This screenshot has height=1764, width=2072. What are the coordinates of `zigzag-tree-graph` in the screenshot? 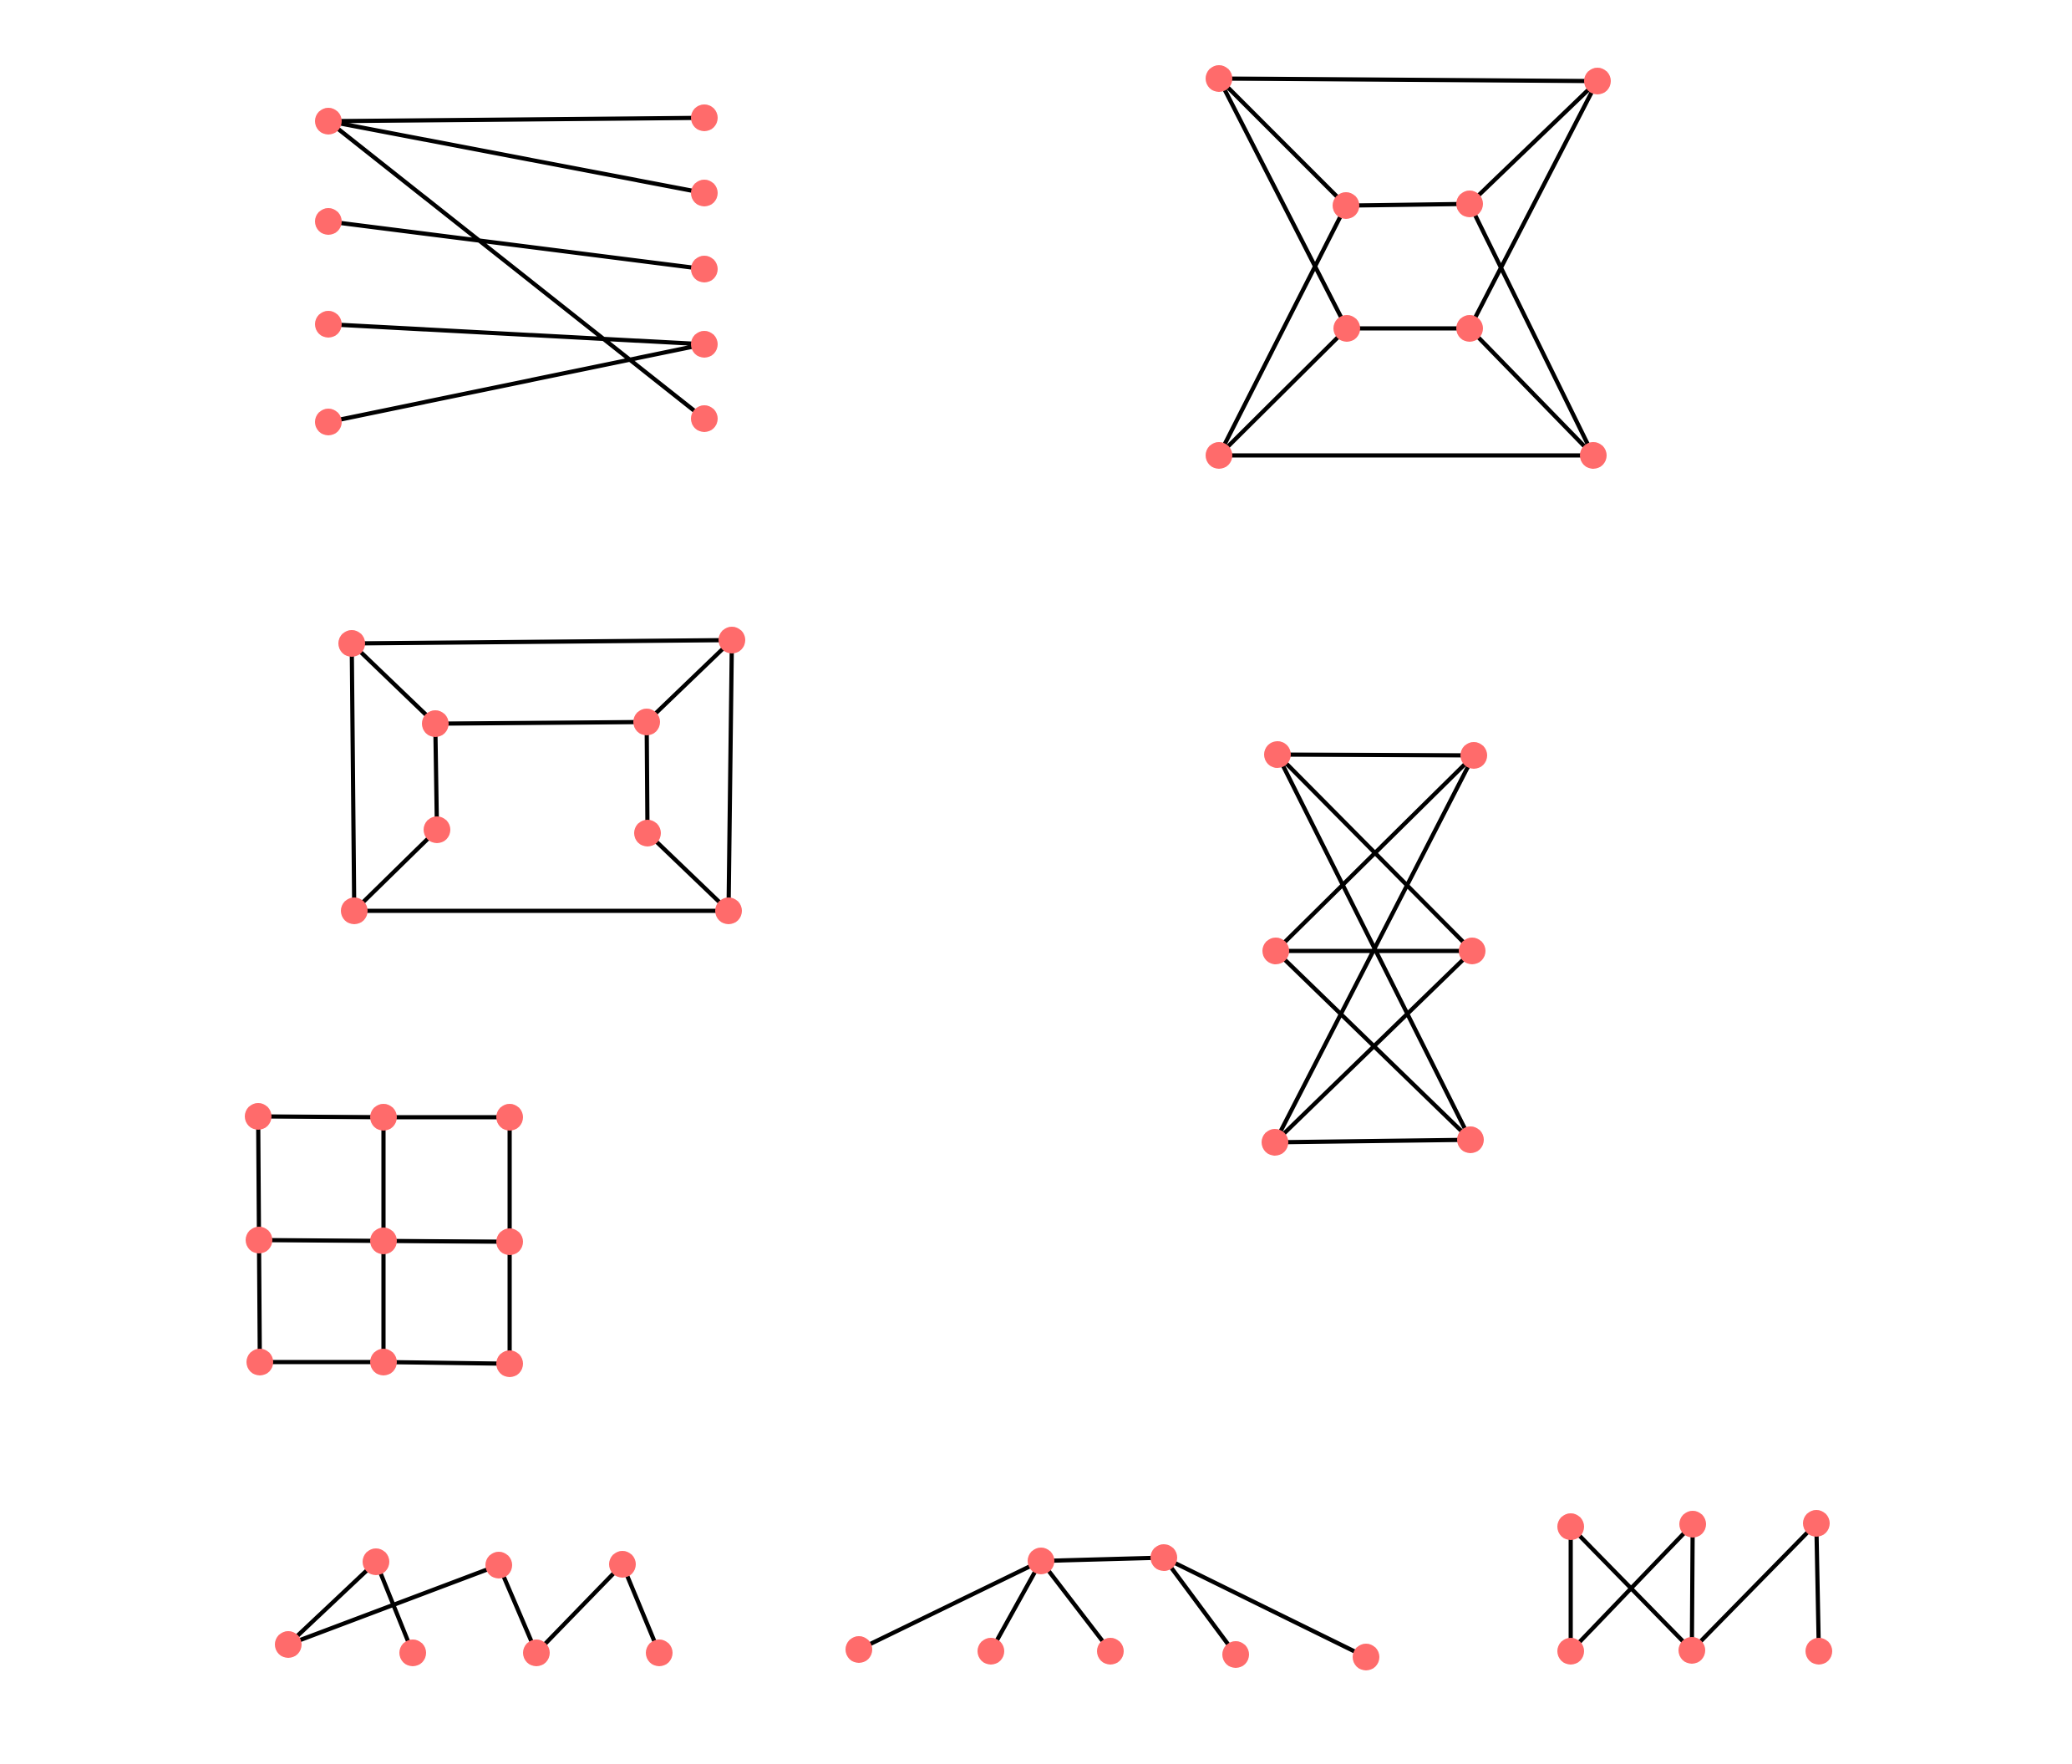 It's located at (474, 1607).